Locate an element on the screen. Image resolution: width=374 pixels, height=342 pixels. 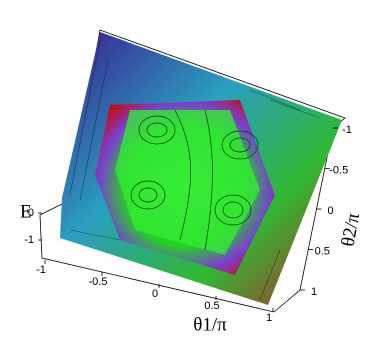
x-tick-label: -0.5 is located at coordinates (98, 282).